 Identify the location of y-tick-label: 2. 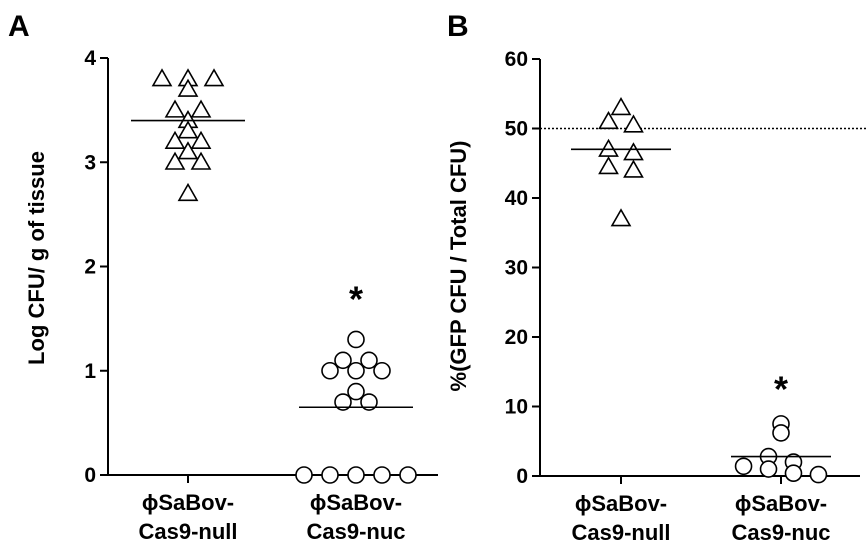
(90, 267).